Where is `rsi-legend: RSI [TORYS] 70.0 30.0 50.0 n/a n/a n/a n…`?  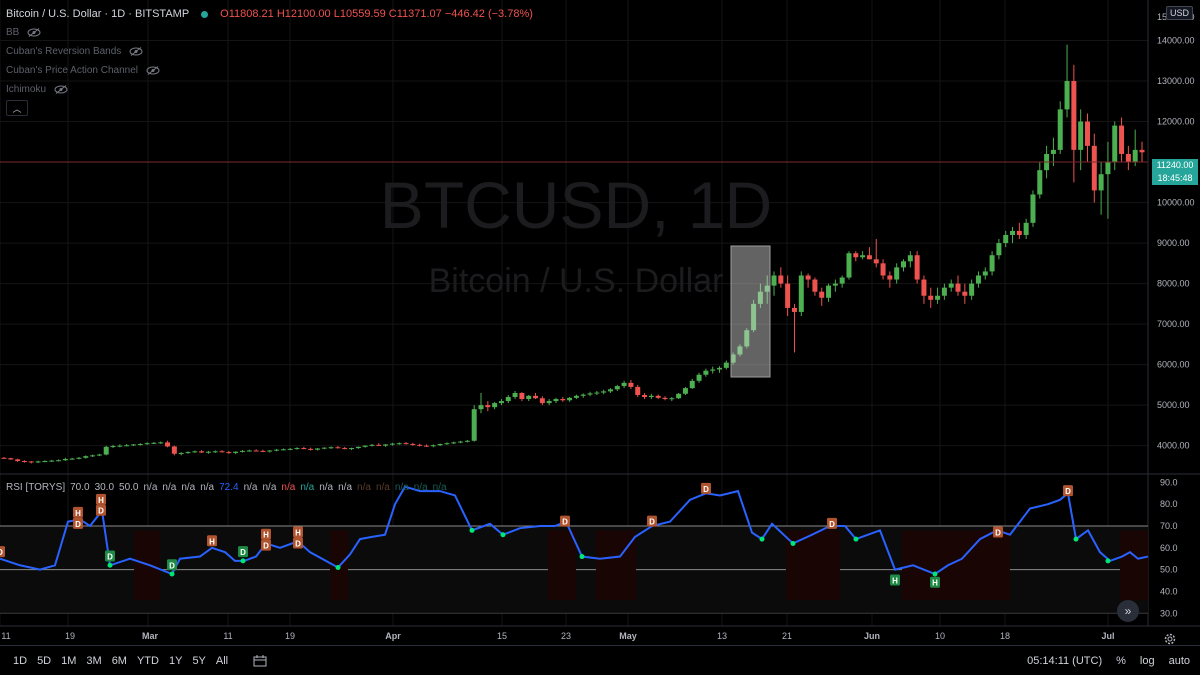 rsi-legend: RSI [TORYS] 70.0 30.0 50.0 n/a n/a n/a n… is located at coordinates (226, 487).